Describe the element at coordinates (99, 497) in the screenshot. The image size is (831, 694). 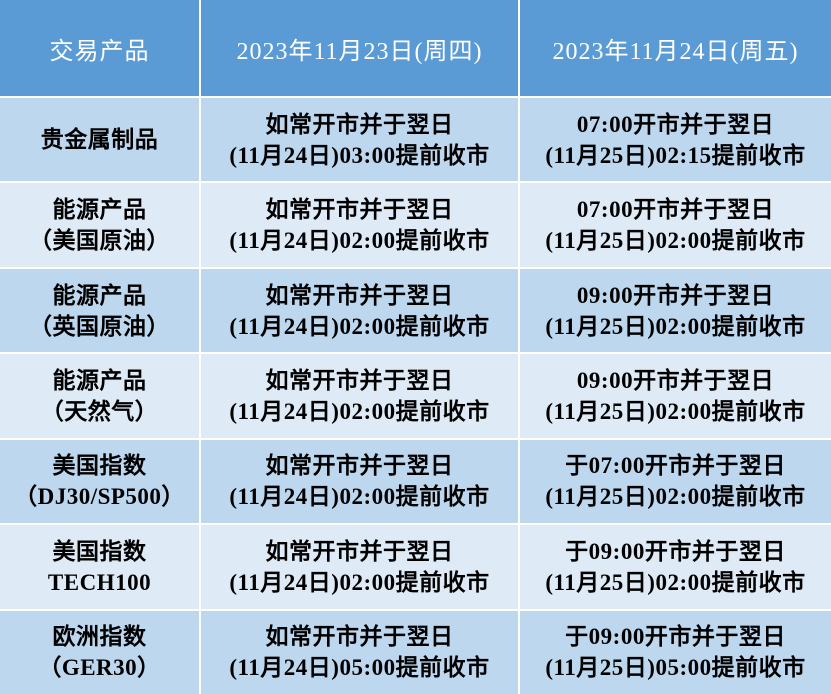
I see `product-name-line-2: （DJ30/SP500）` at that location.